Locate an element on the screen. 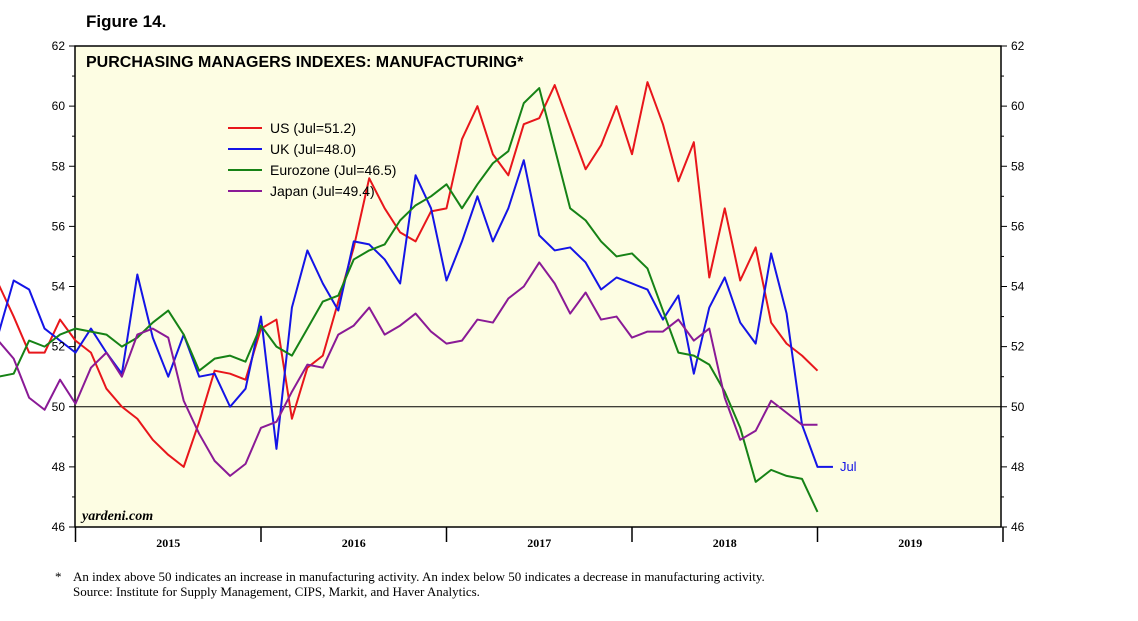 The width and height of the screenshot is (1138, 621). y-tick-label-right: 52 is located at coordinates (1018, 347).